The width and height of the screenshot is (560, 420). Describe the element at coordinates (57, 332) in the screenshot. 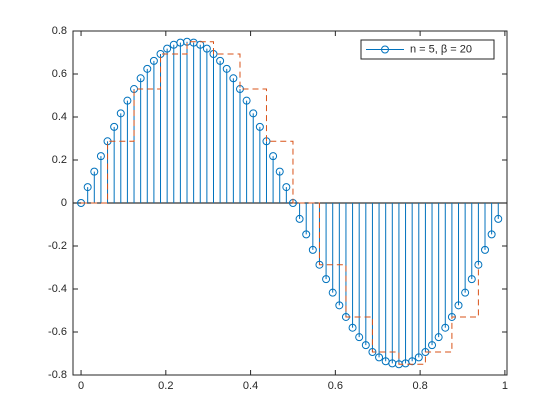

I see `y-tick-label: -0.6` at that location.